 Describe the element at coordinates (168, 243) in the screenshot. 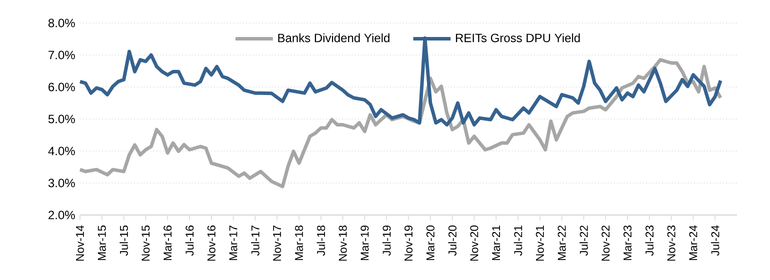

I see `x-tick-label: Mar-16` at that location.